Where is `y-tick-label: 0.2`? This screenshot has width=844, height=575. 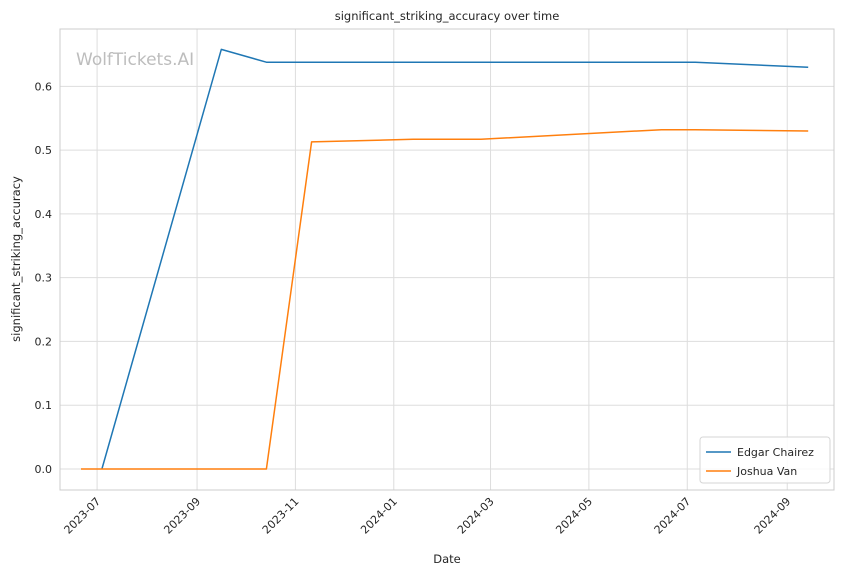
y-tick-label: 0.2 is located at coordinates (44, 341).